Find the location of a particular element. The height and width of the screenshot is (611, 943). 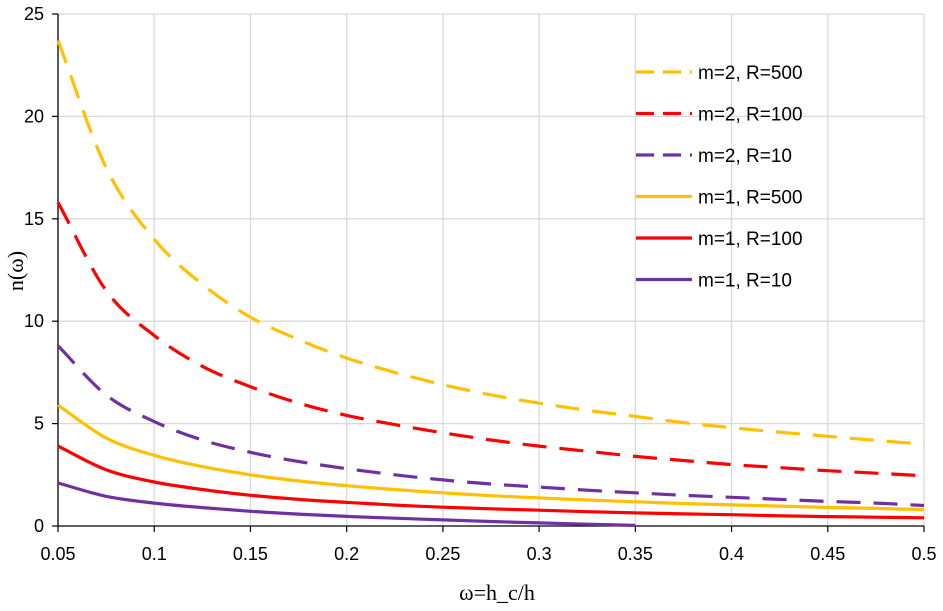

y-tick-label: 0 is located at coordinates (39, 526).